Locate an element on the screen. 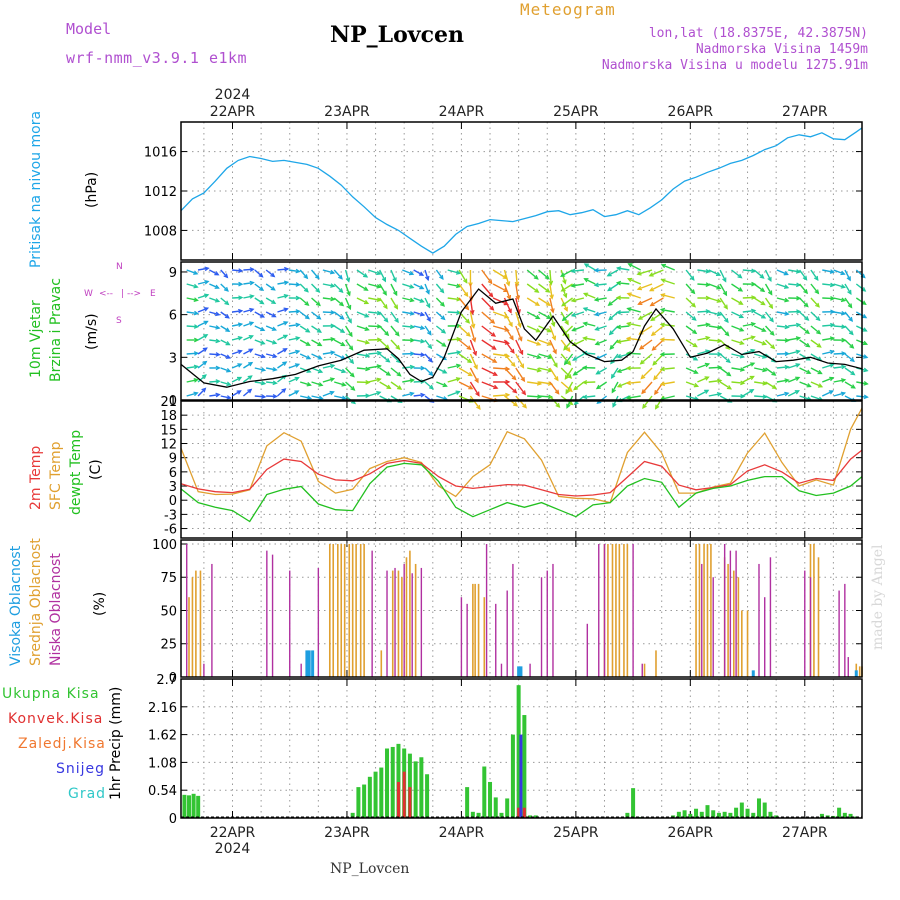 The width and height of the screenshot is (900, 900). y-tick-label: 9 is located at coordinates (173, 273).